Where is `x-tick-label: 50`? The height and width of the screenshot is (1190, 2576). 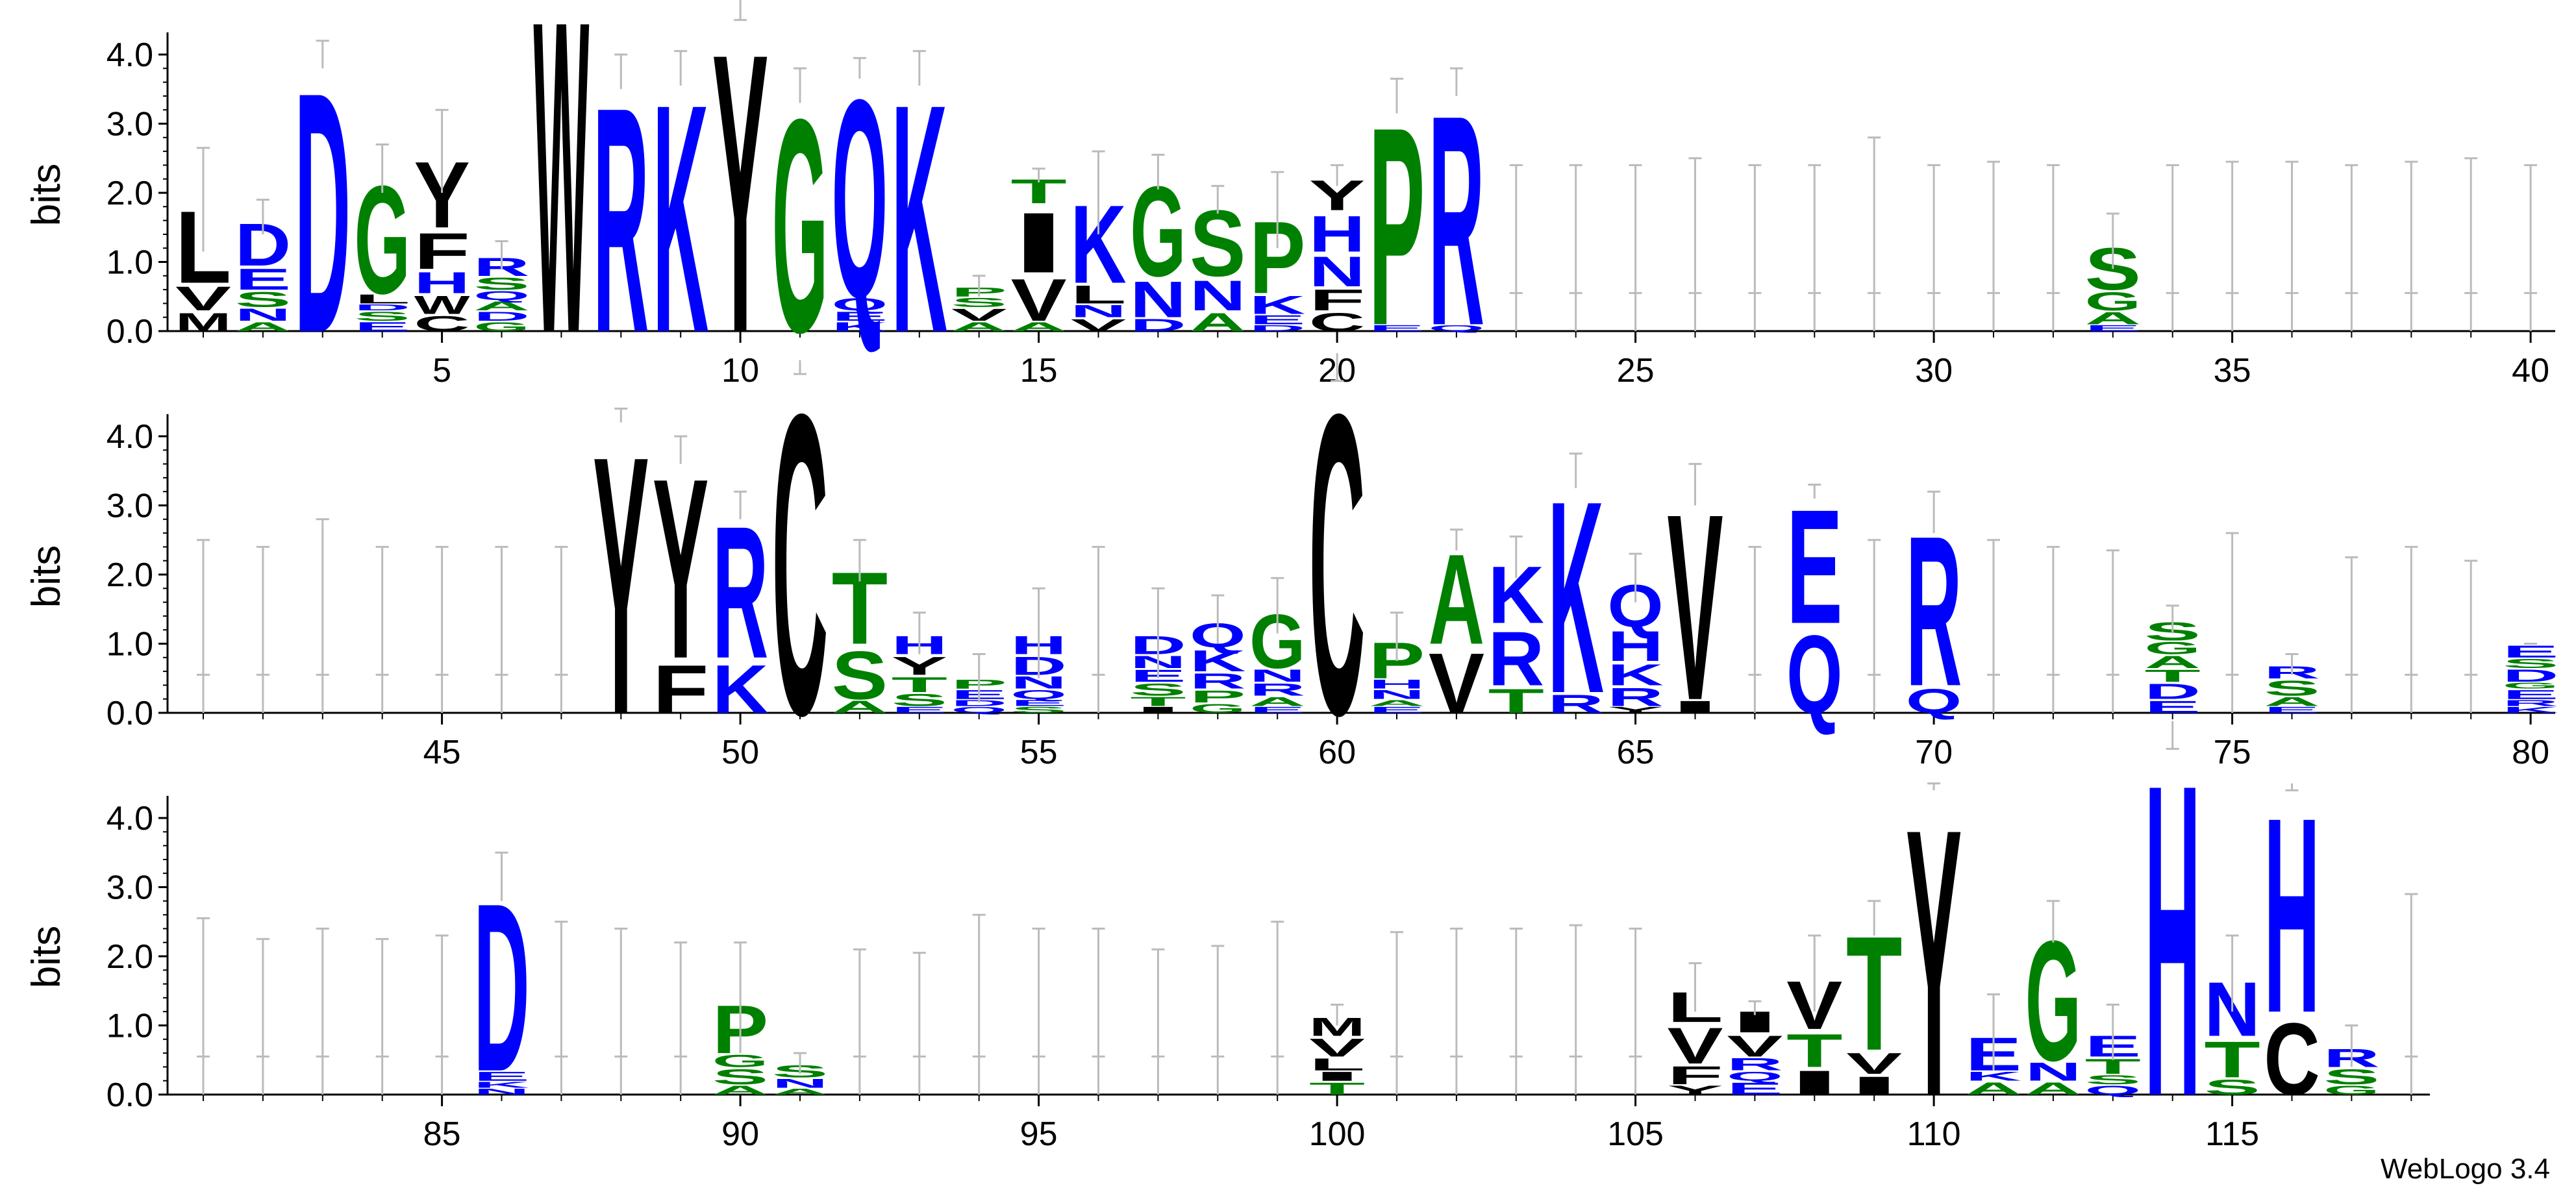
x-tick-label: 50 is located at coordinates (740, 753).